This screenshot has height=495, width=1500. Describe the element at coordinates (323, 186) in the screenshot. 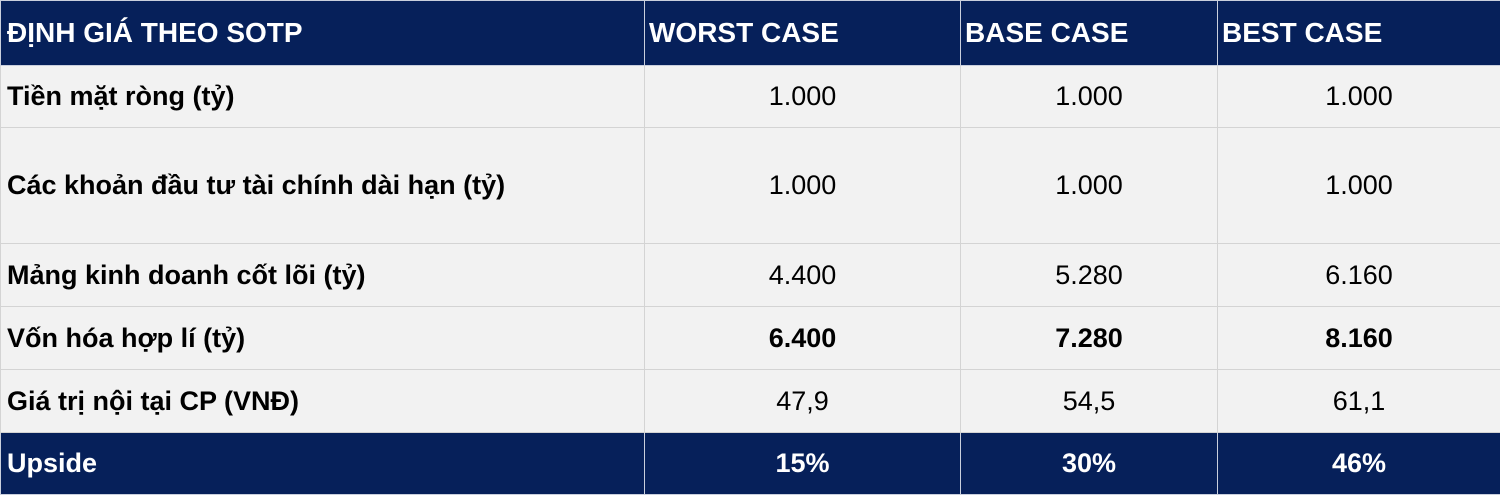

I see `row-label: Các khoản đầu tư tài chính dài hạn (tỷ)` at that location.